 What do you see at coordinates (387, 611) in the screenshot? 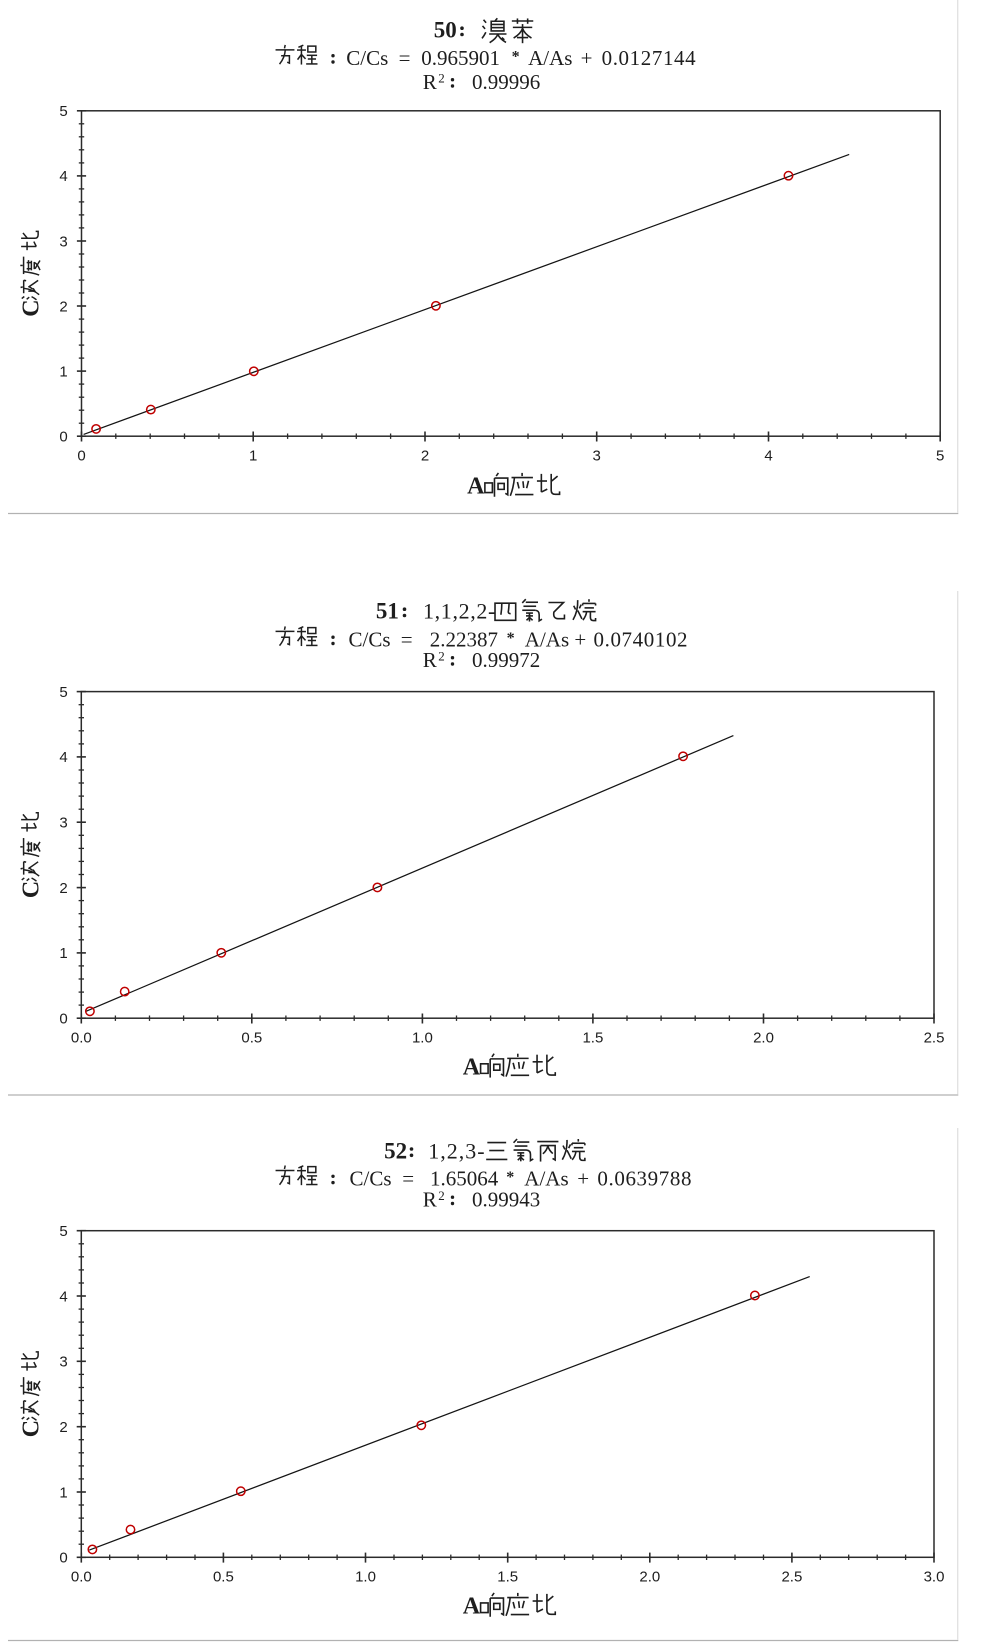
I see `svg-text: 51` at bounding box center [387, 611].